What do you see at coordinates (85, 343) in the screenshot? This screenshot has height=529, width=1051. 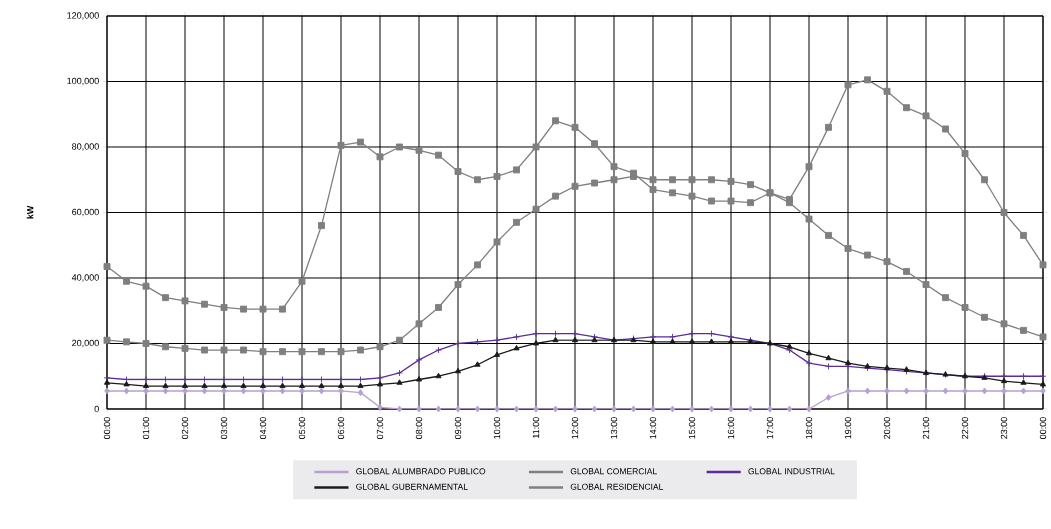 I see `y-tick-label: 20,000` at bounding box center [85, 343].